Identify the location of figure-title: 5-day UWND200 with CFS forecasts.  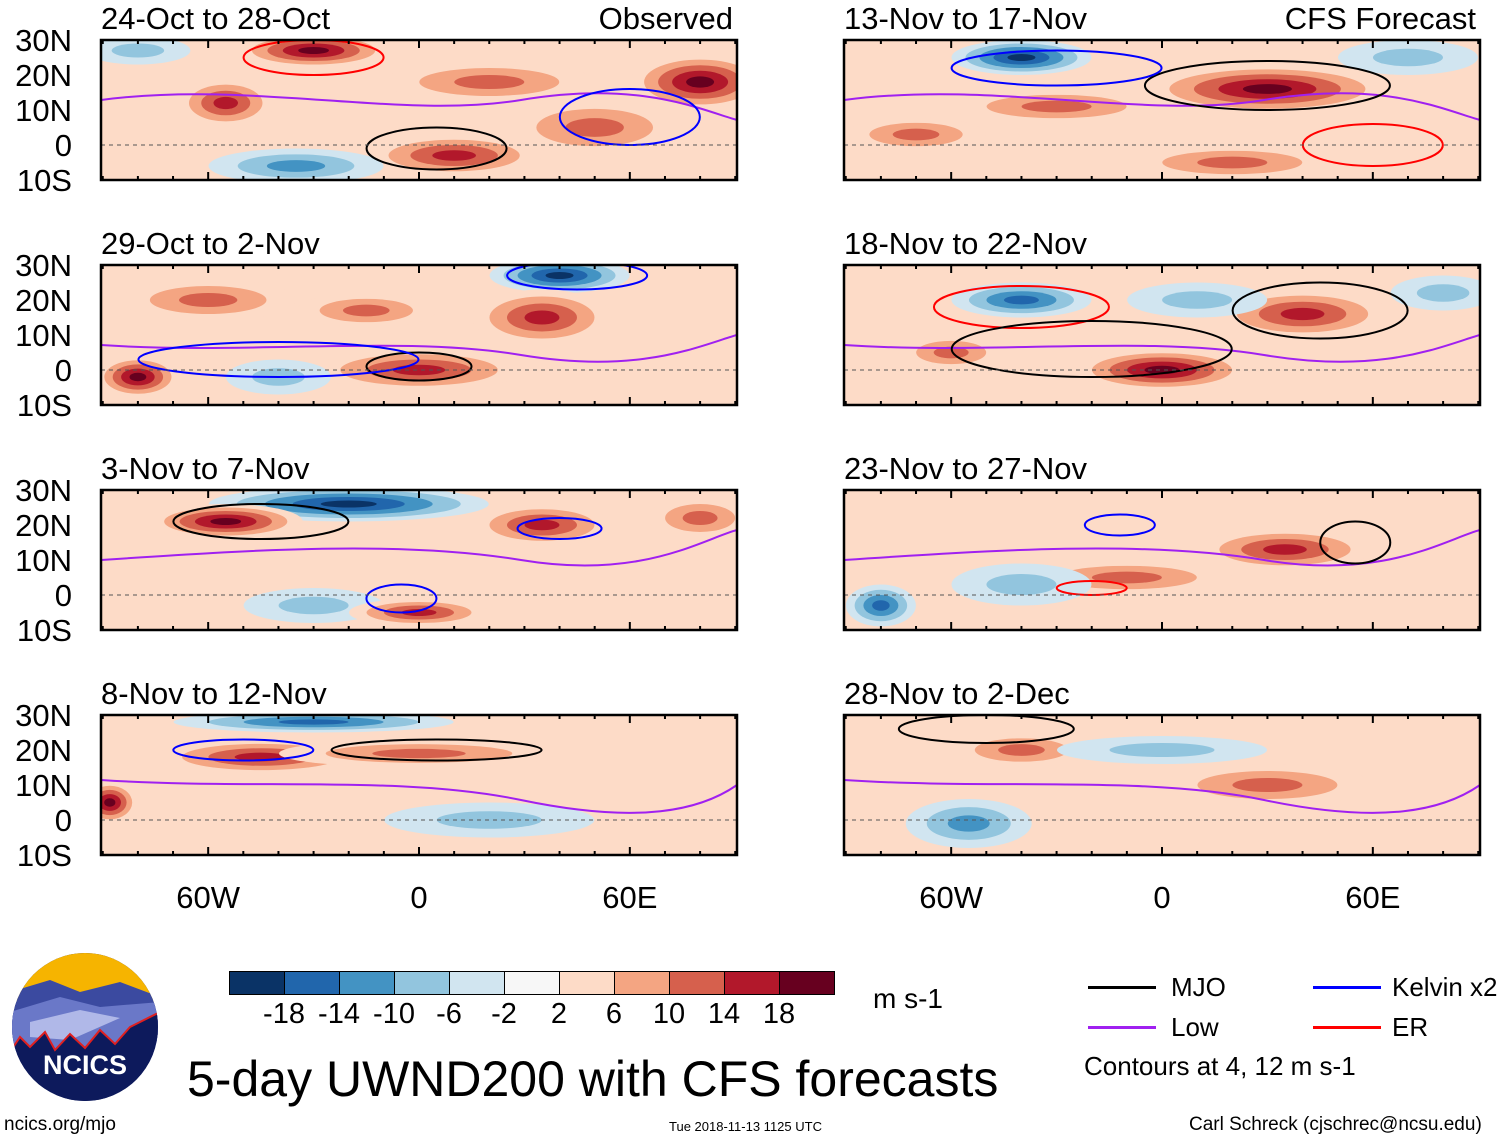
(593, 1079).